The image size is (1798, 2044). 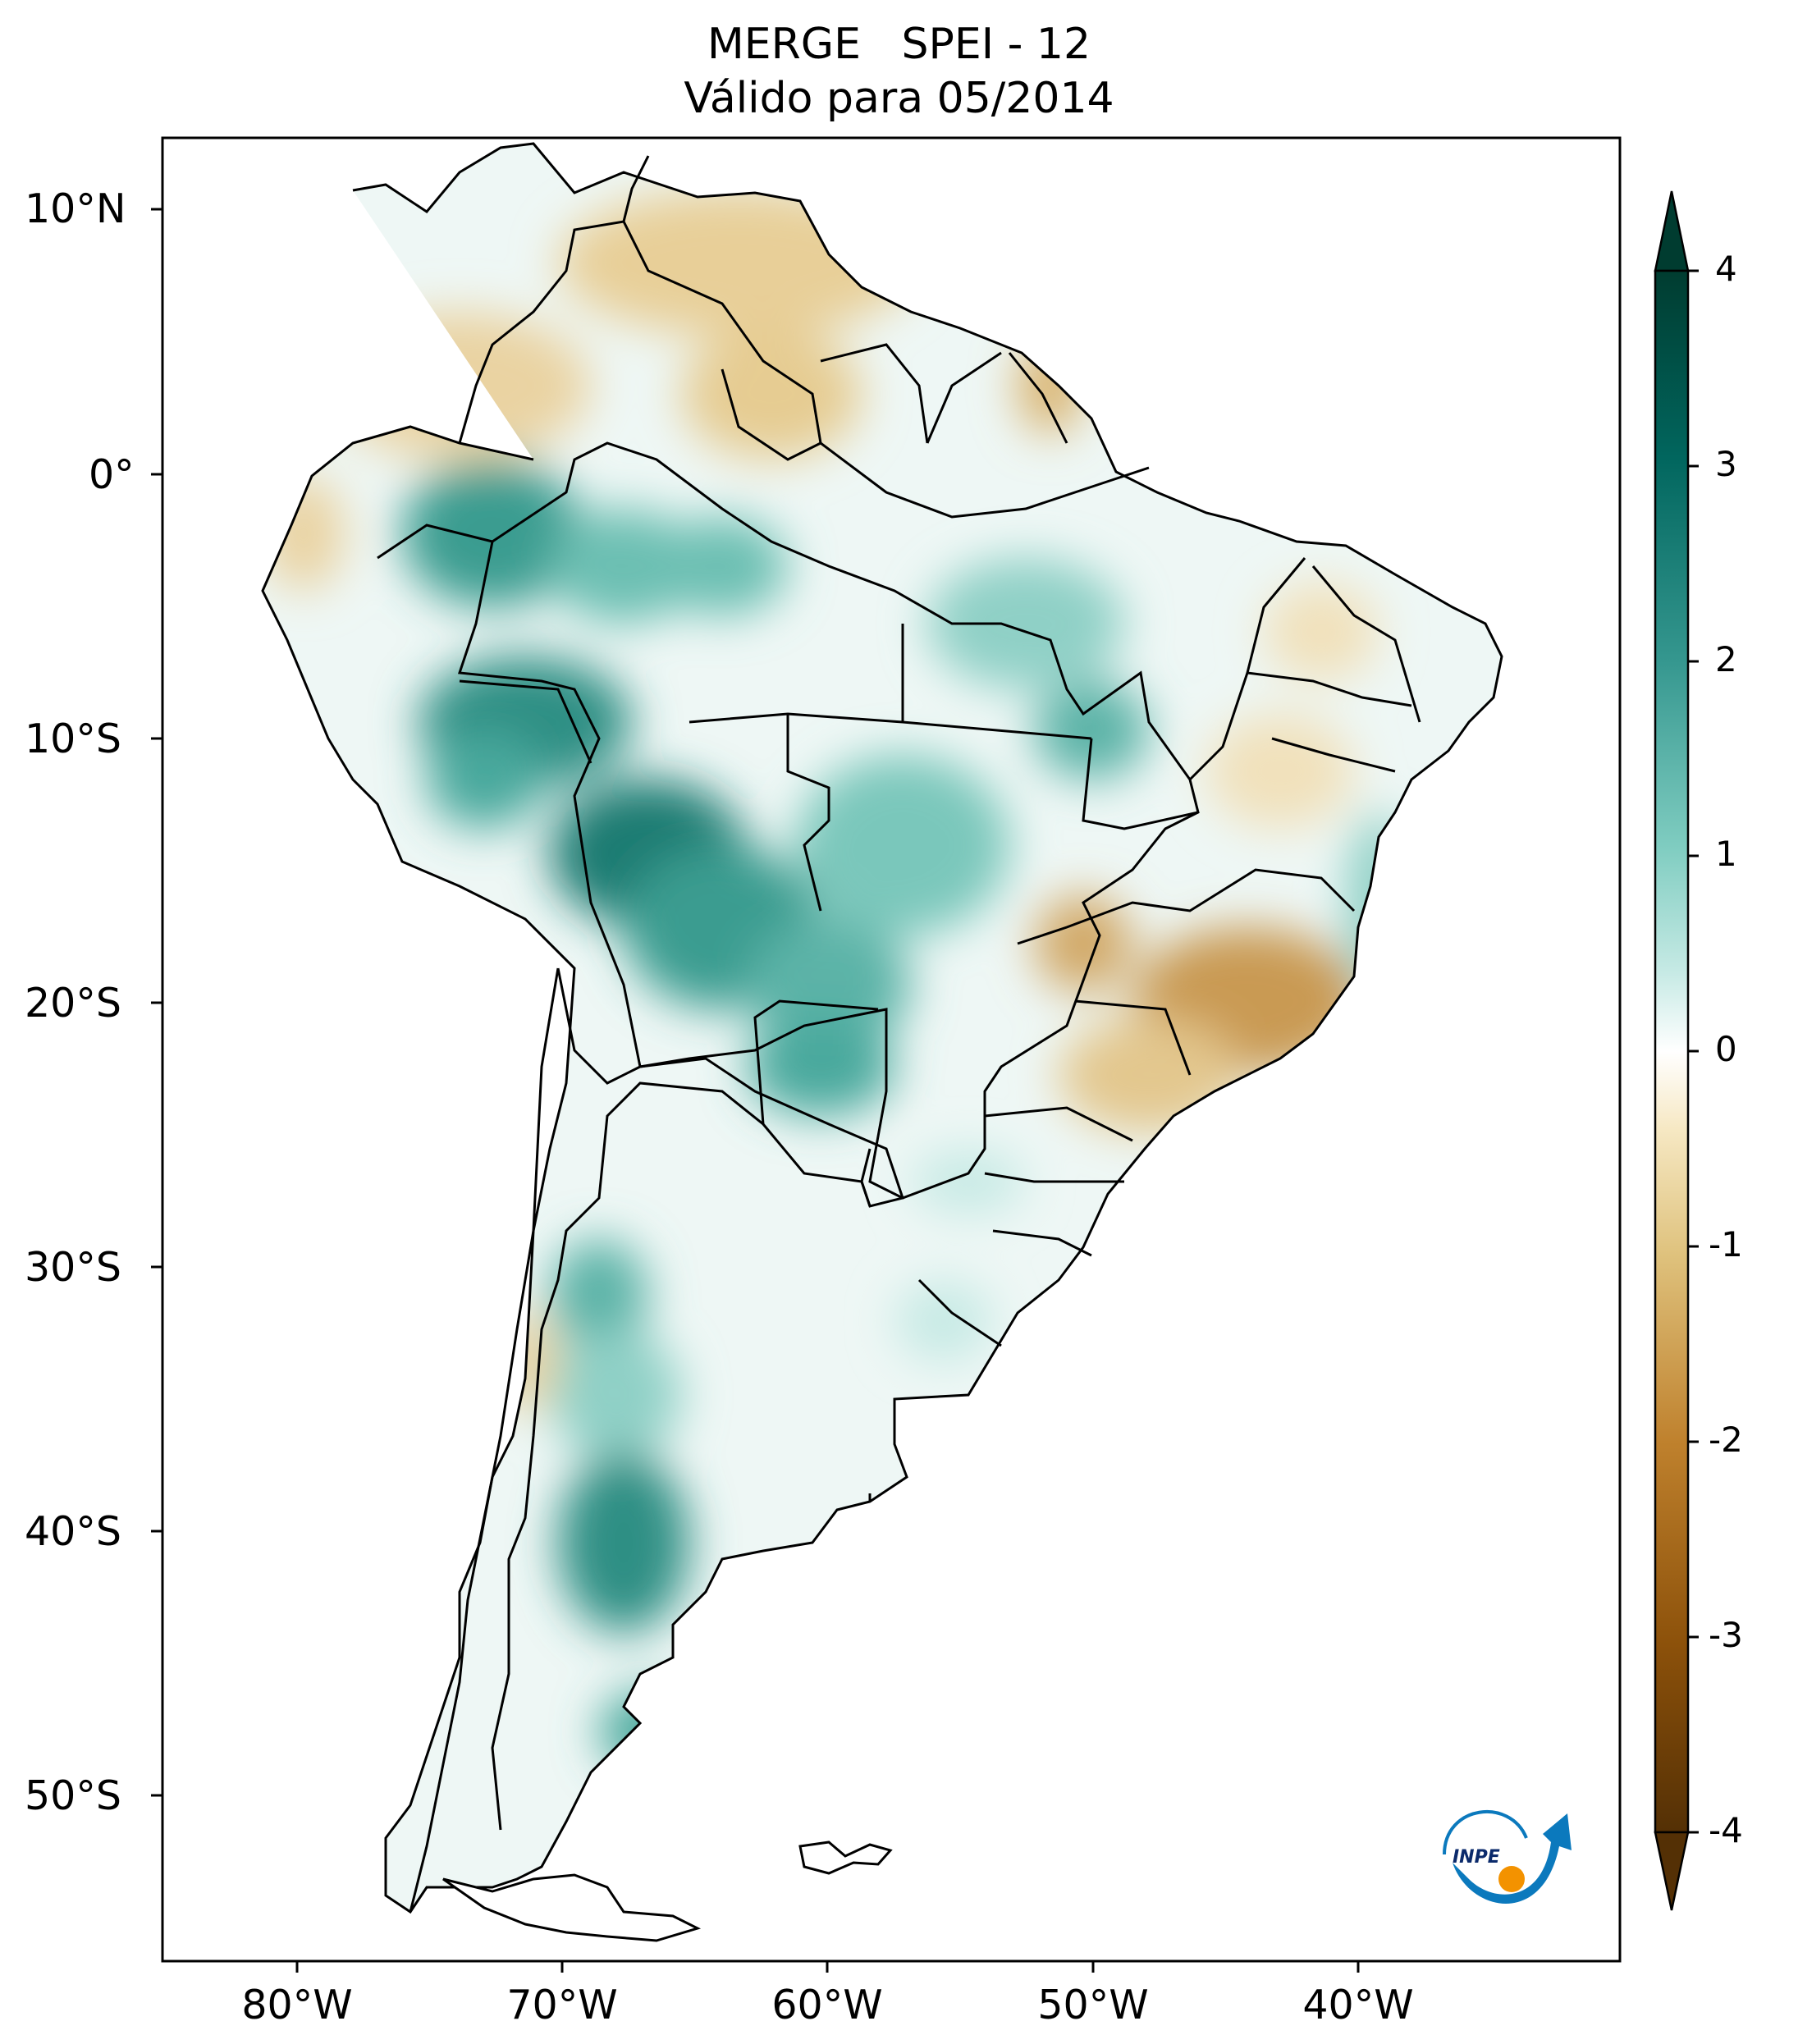 I want to click on lon-label-70w: 70°W, so click(x=562, y=2005).